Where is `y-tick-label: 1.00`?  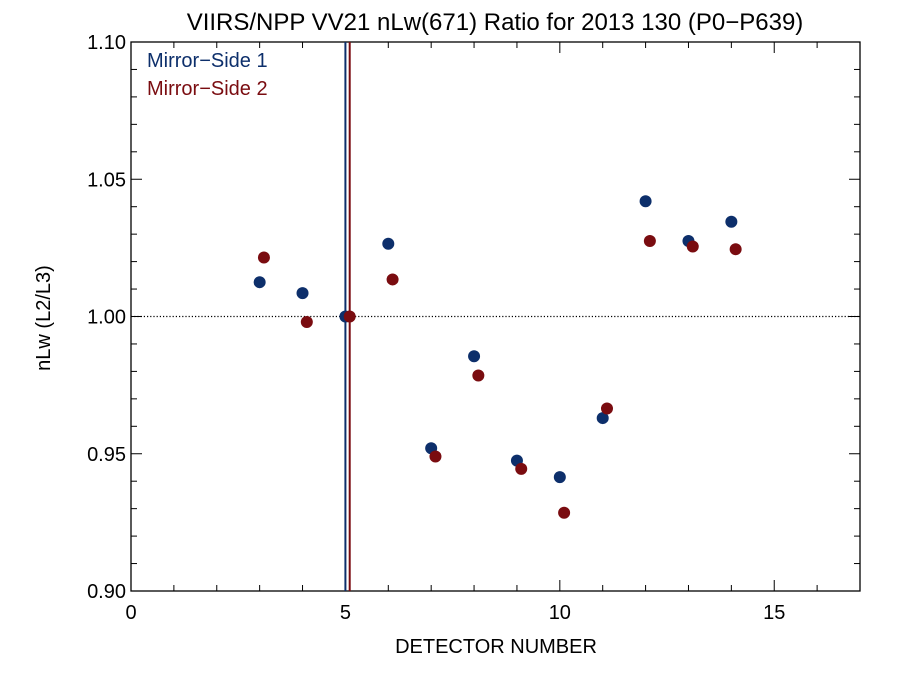
y-tick-label: 1.00 is located at coordinates (106, 318).